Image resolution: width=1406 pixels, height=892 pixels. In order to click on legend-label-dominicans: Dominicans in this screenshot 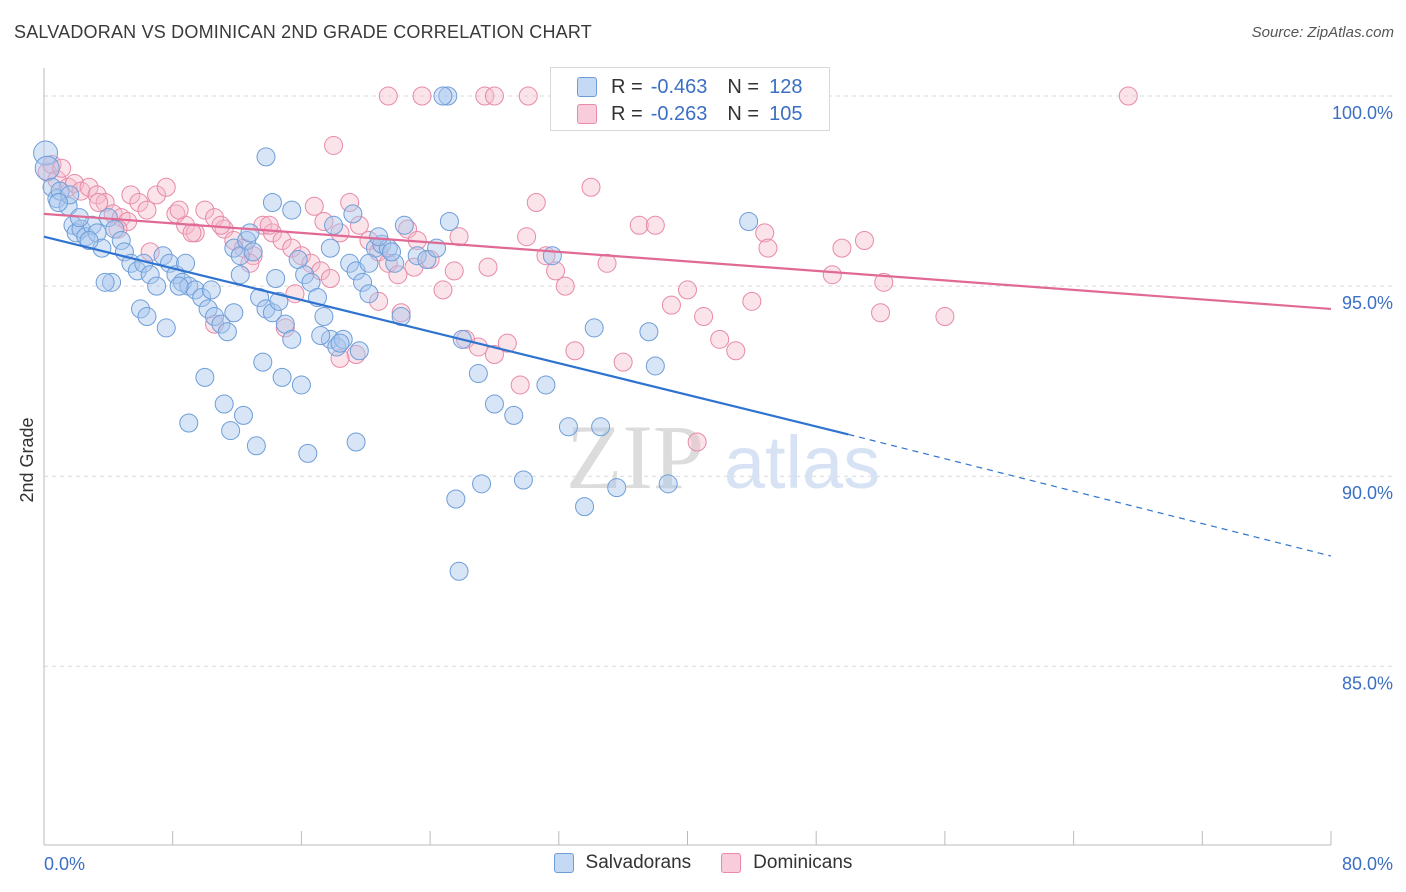, I will do `click(803, 862)`.